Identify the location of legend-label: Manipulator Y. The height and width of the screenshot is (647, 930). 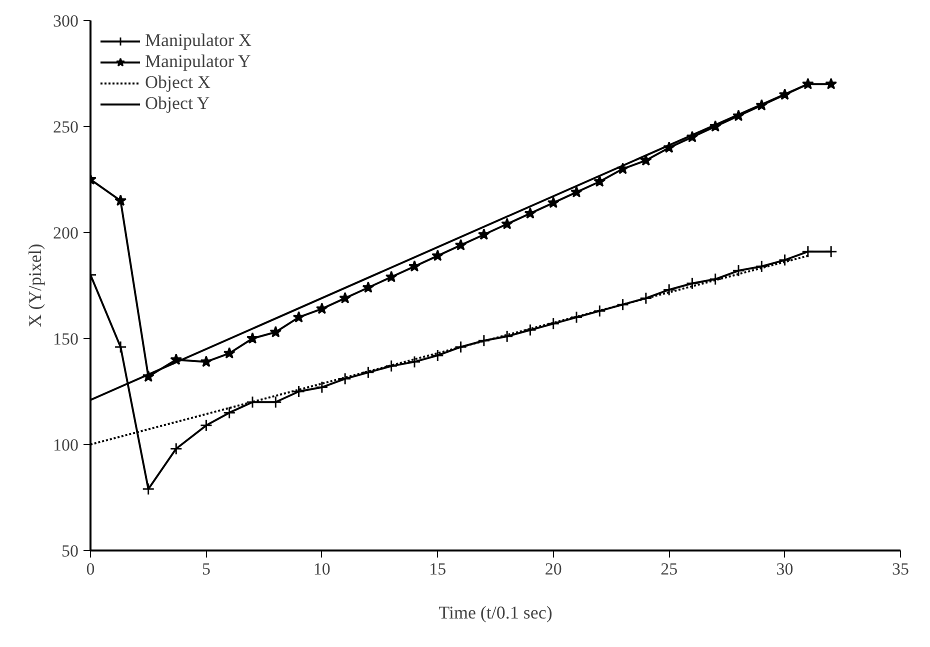
(198, 61).